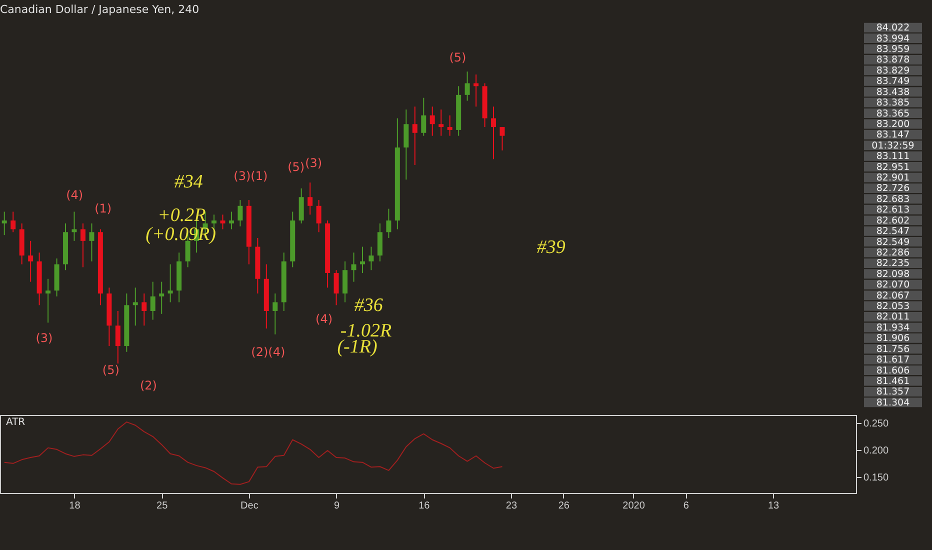 The image size is (932, 550). What do you see at coordinates (189, 181) in the screenshot?
I see `annotation: #34` at bounding box center [189, 181].